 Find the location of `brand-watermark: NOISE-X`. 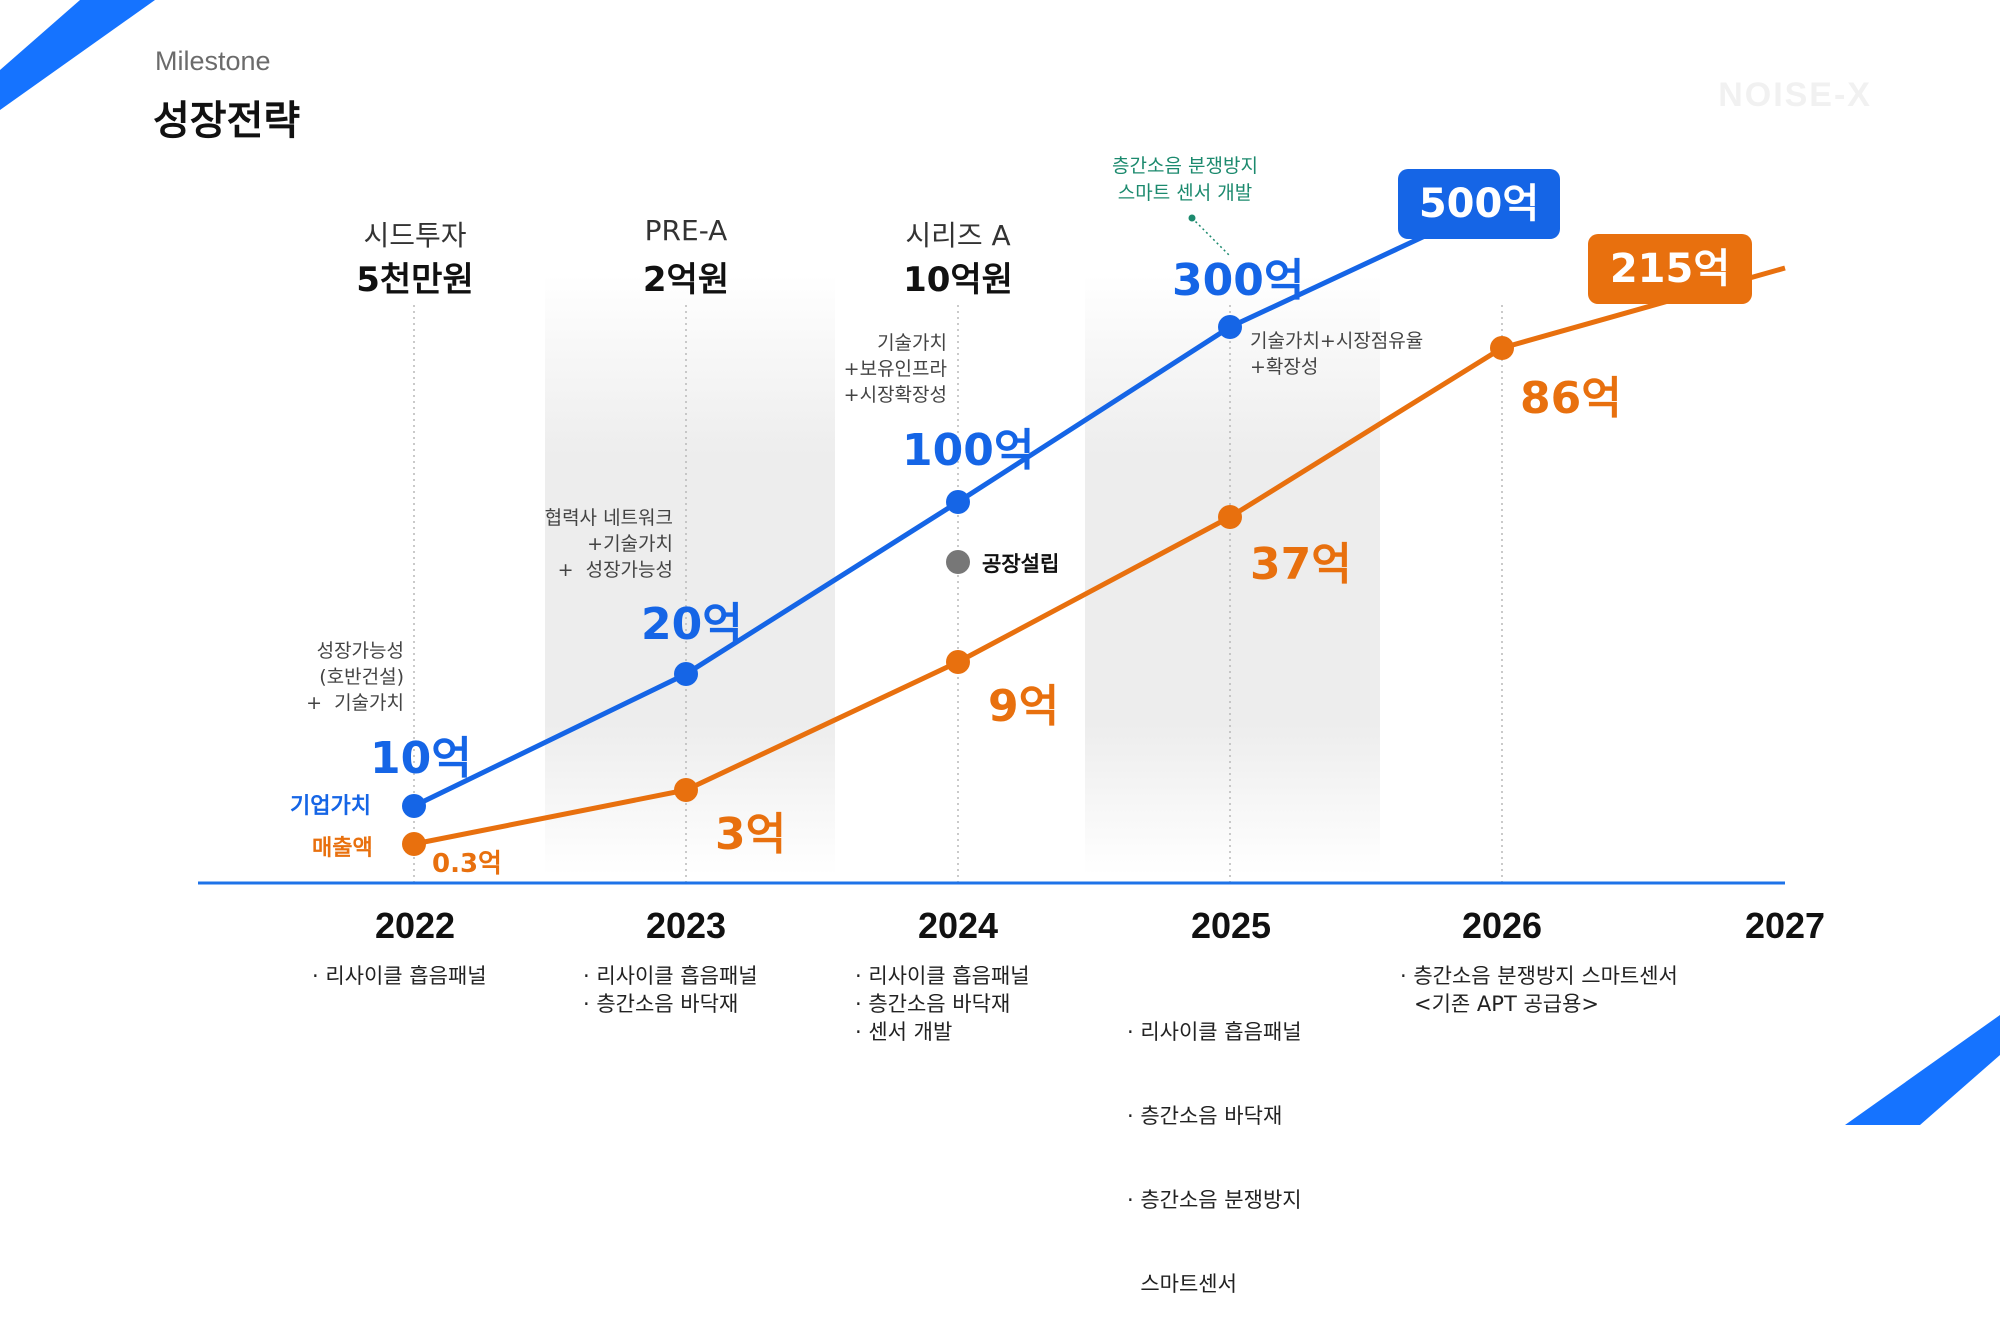

brand-watermark: NOISE-X is located at coordinates (1795, 95).